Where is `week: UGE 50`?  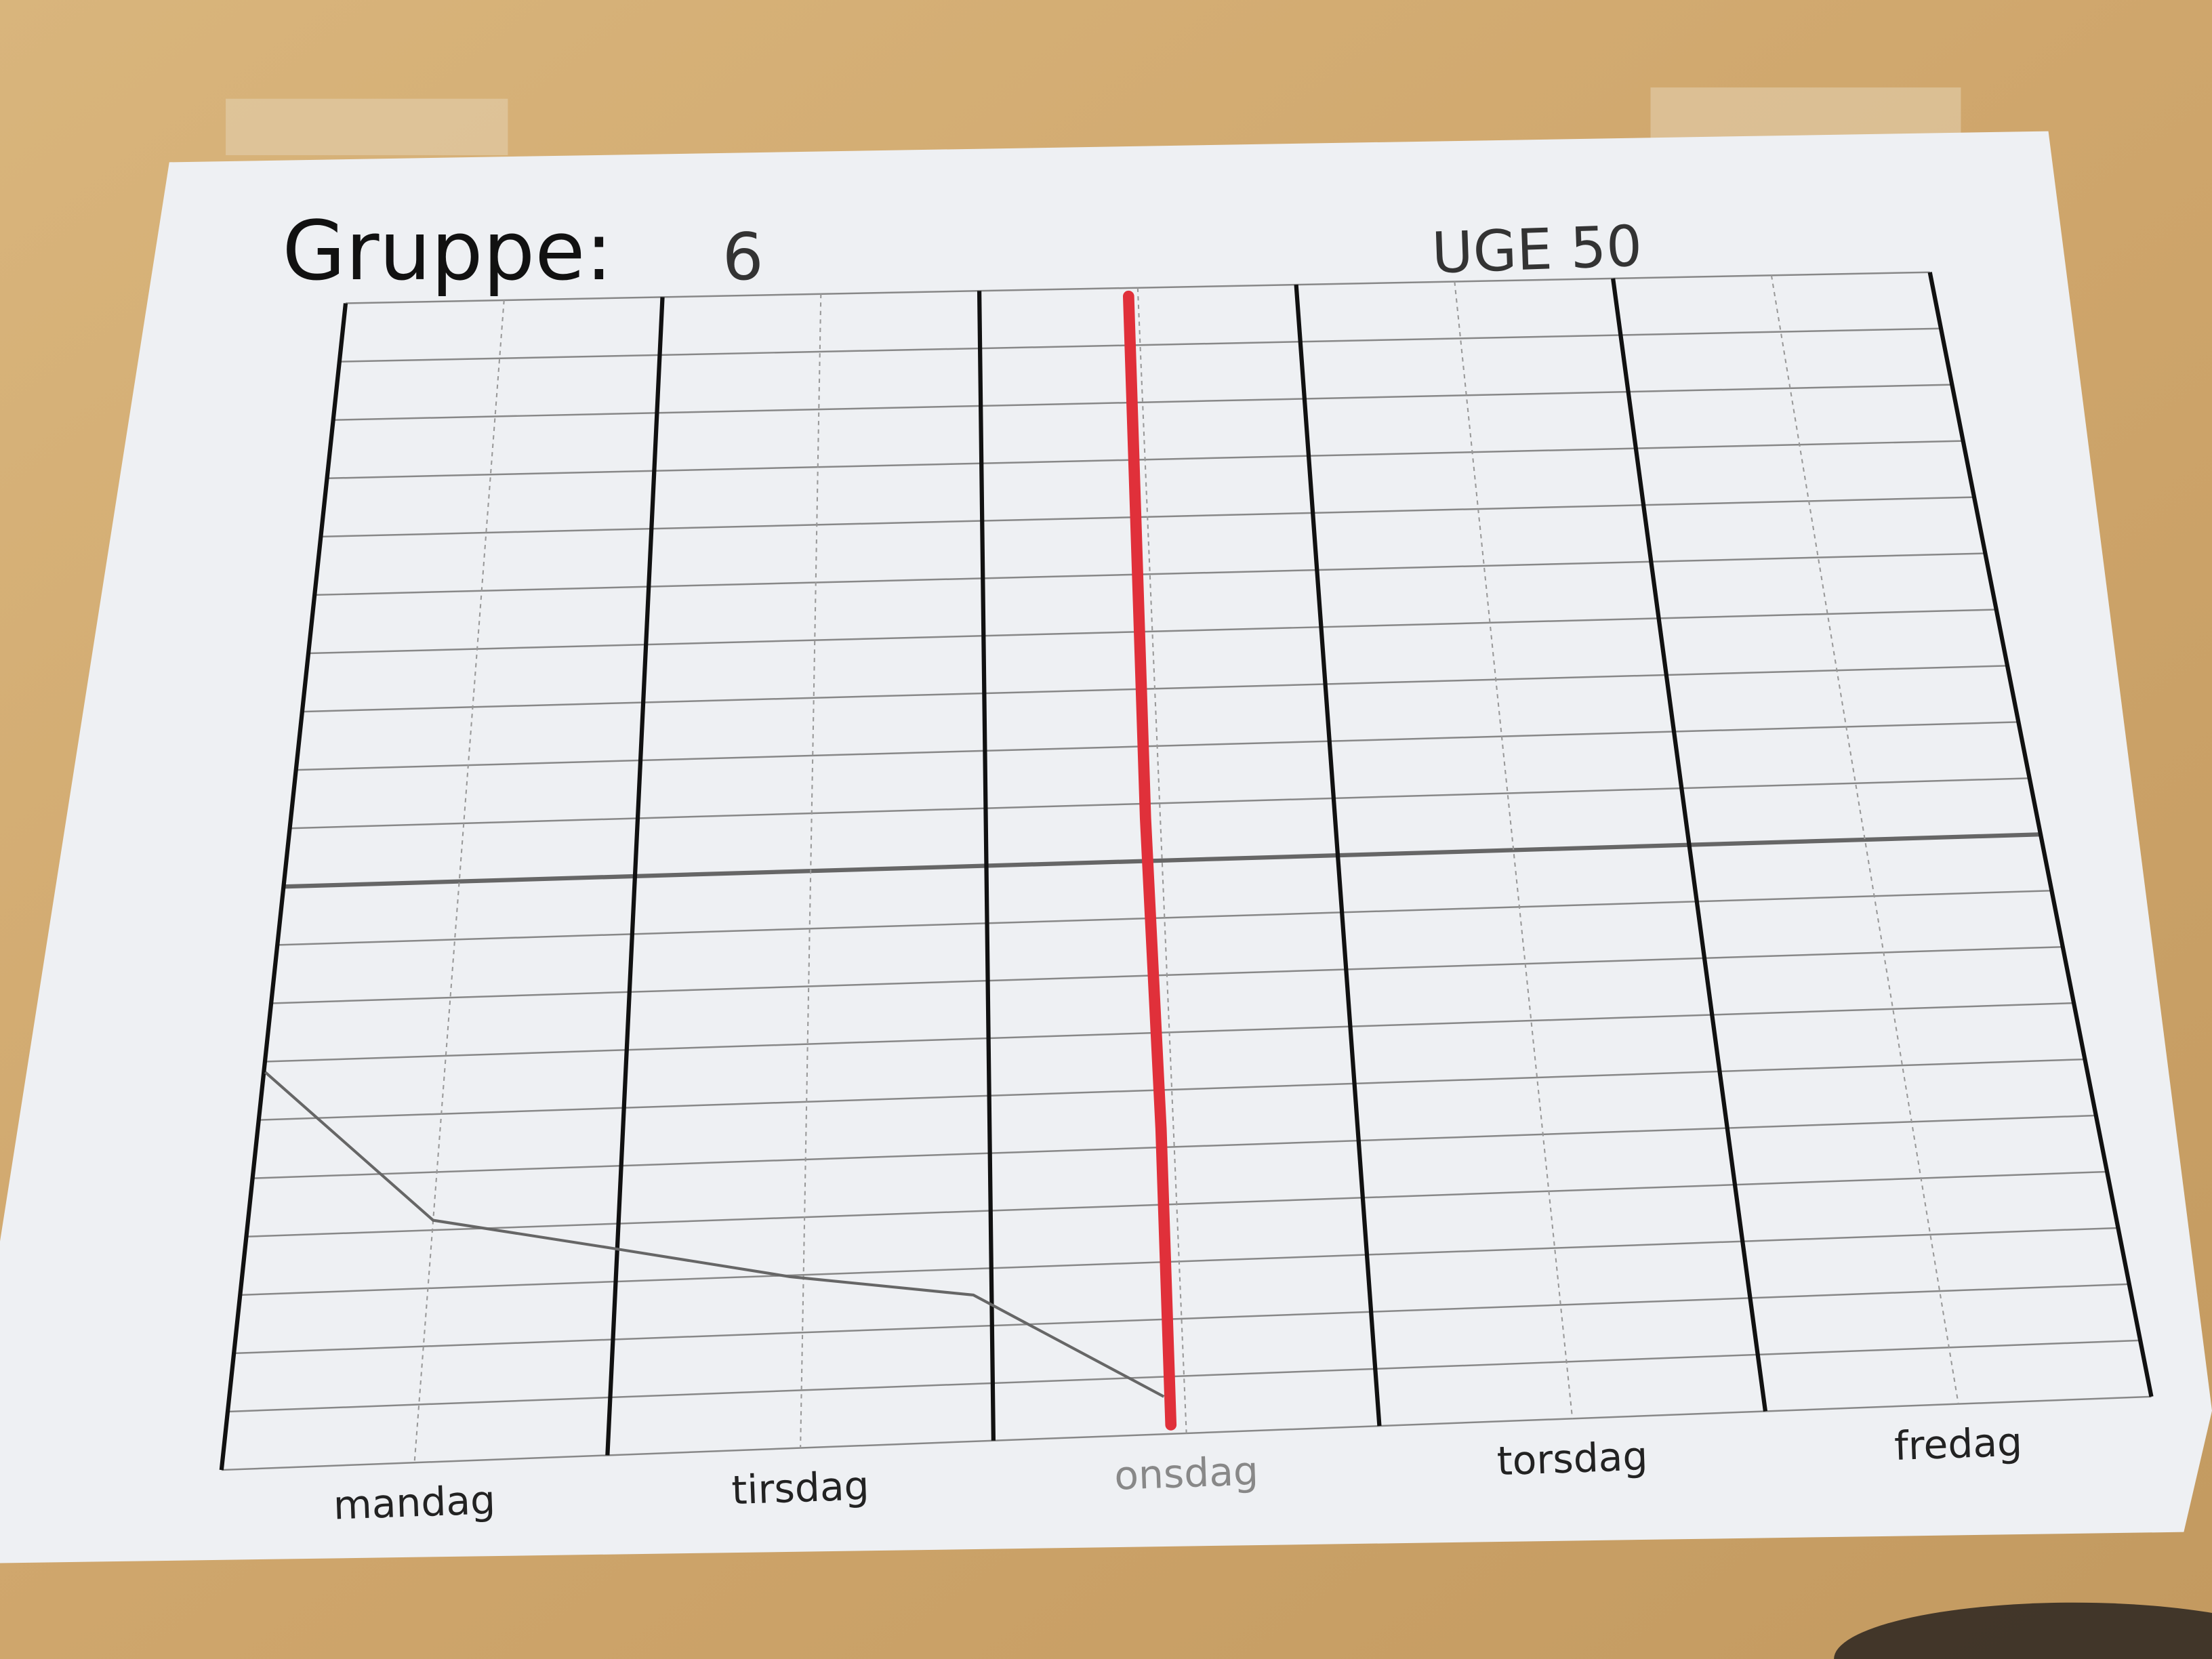 week: UGE 50 is located at coordinates (1537, 250).